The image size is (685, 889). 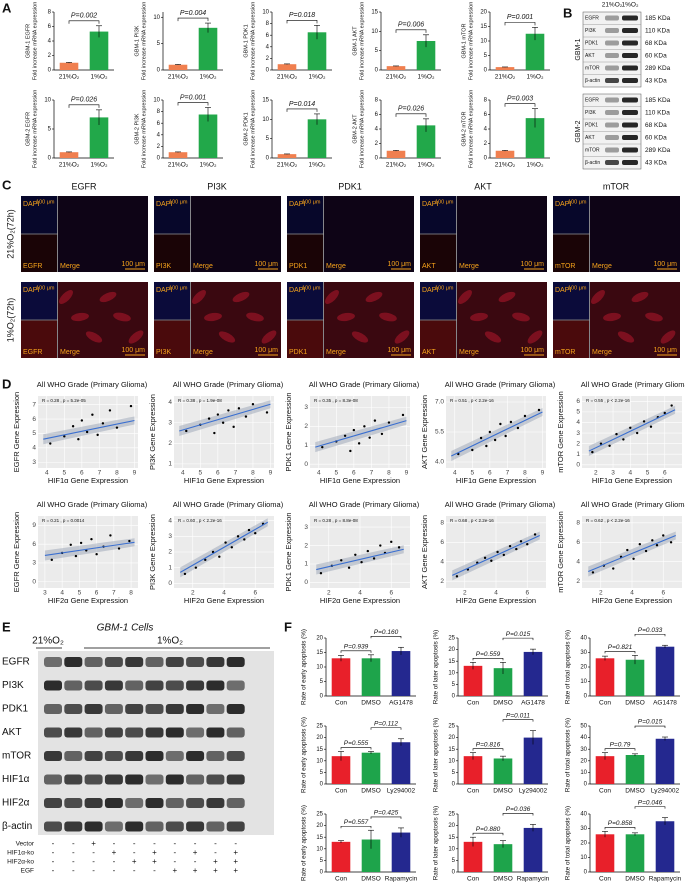 What do you see at coordinates (236, 234) in the screenshot?
I see `merge-image` at bounding box center [236, 234].